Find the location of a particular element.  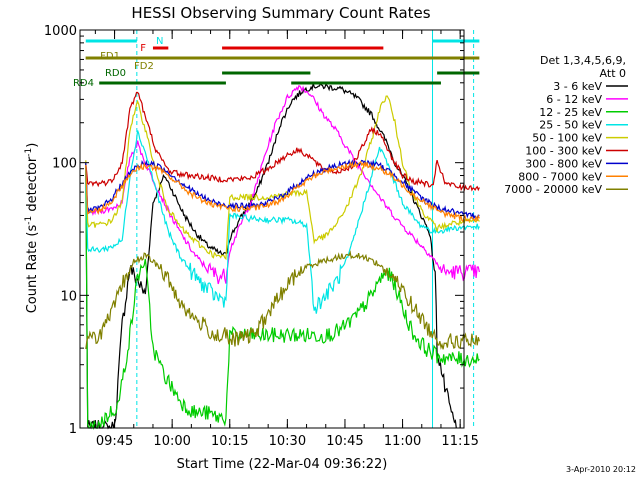

x-axis-label: Start Time (22-Mar-04 09:36:22) is located at coordinates (282, 464).